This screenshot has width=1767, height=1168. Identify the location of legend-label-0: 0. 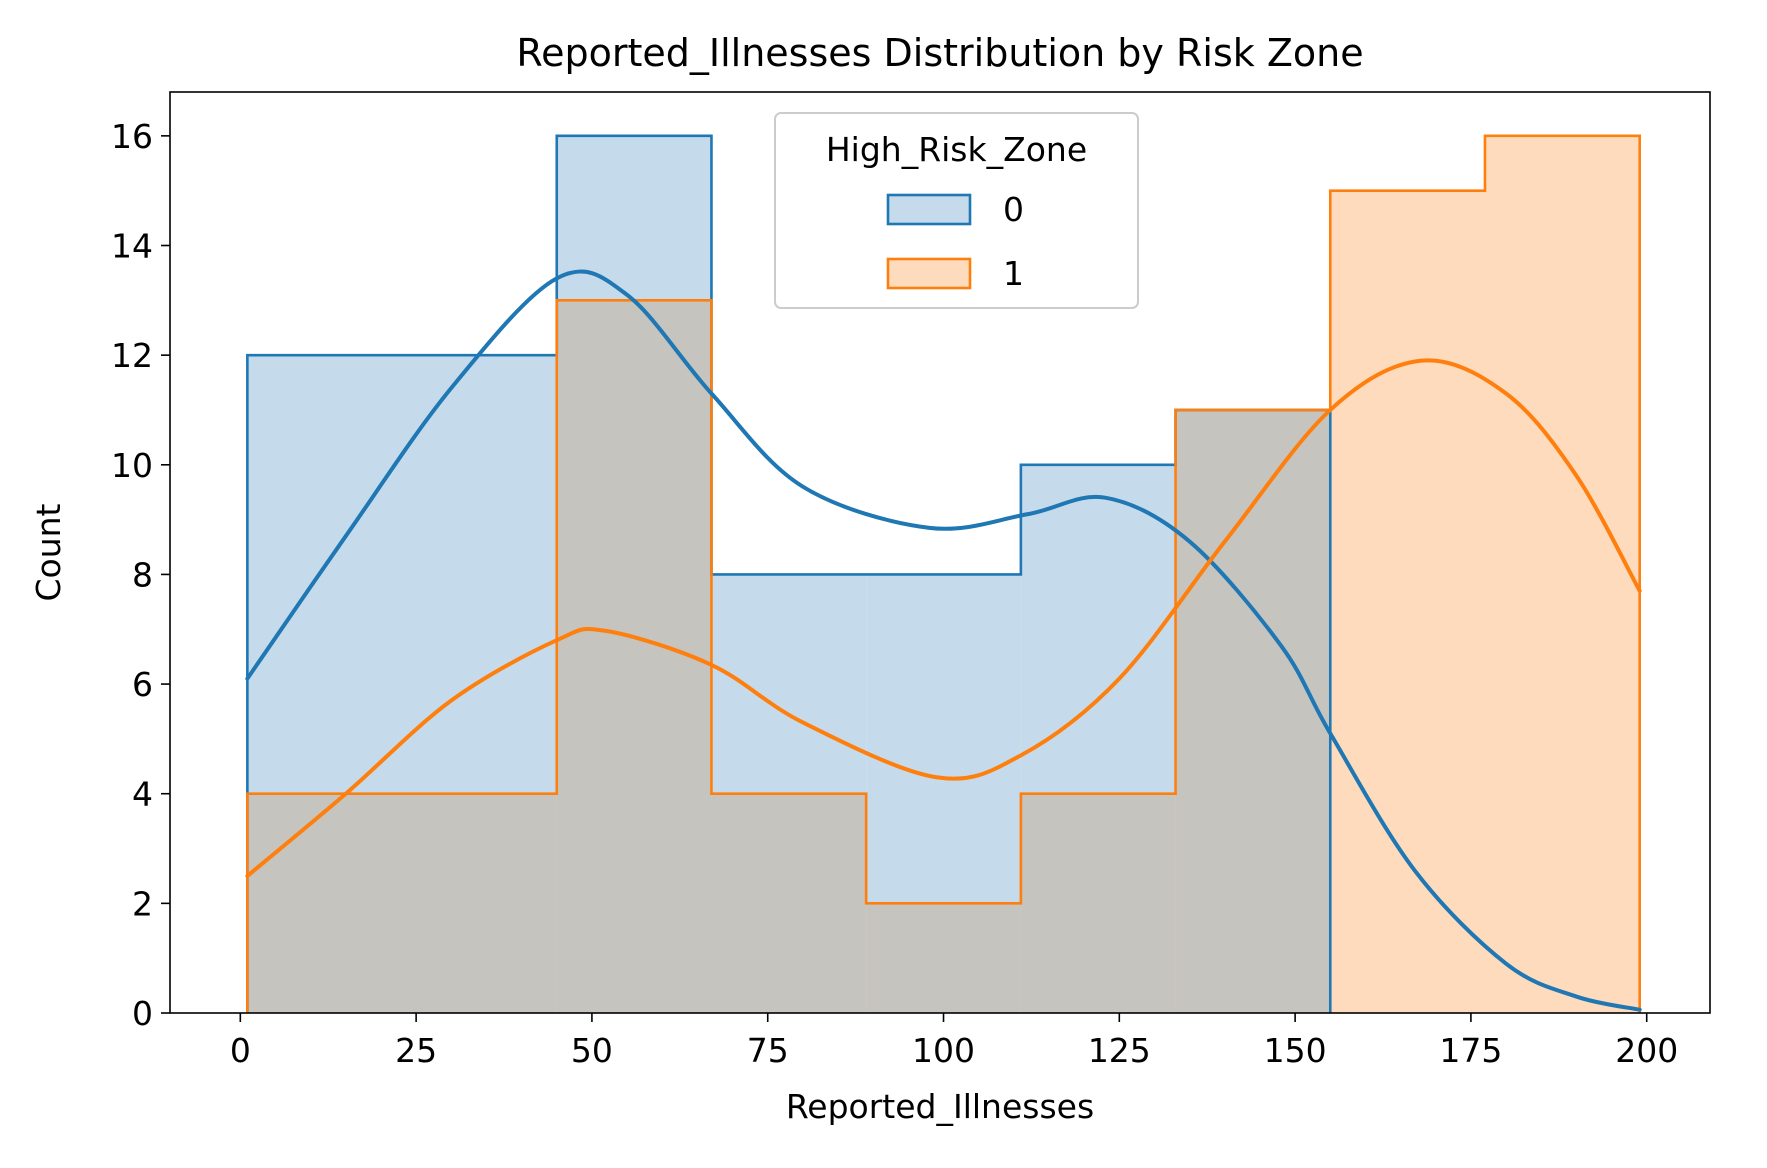
(1013, 209).